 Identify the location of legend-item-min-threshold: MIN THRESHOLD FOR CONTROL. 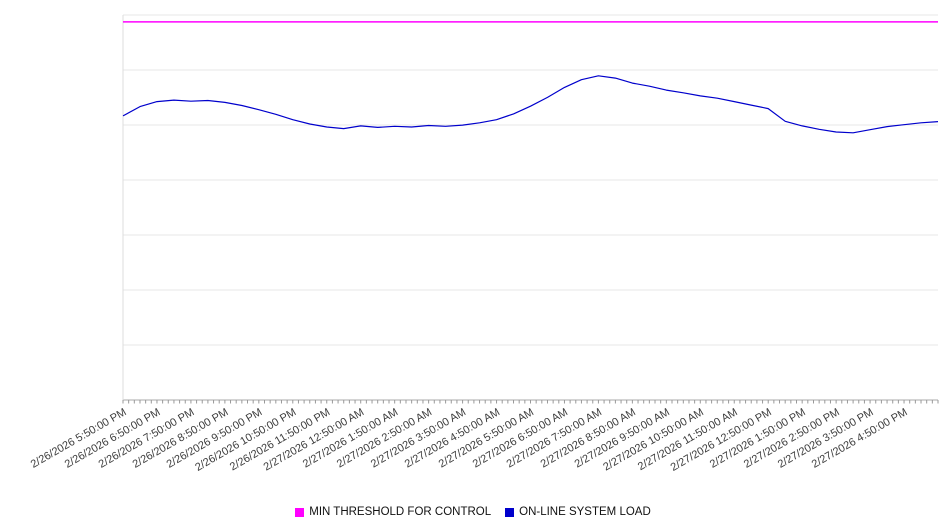
(393, 512).